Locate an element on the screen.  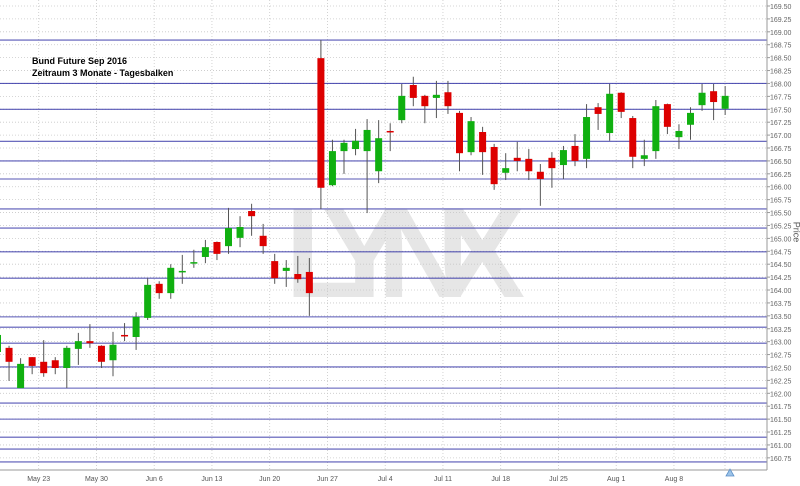
y-tick-label: 162.50 is located at coordinates (781, 368).